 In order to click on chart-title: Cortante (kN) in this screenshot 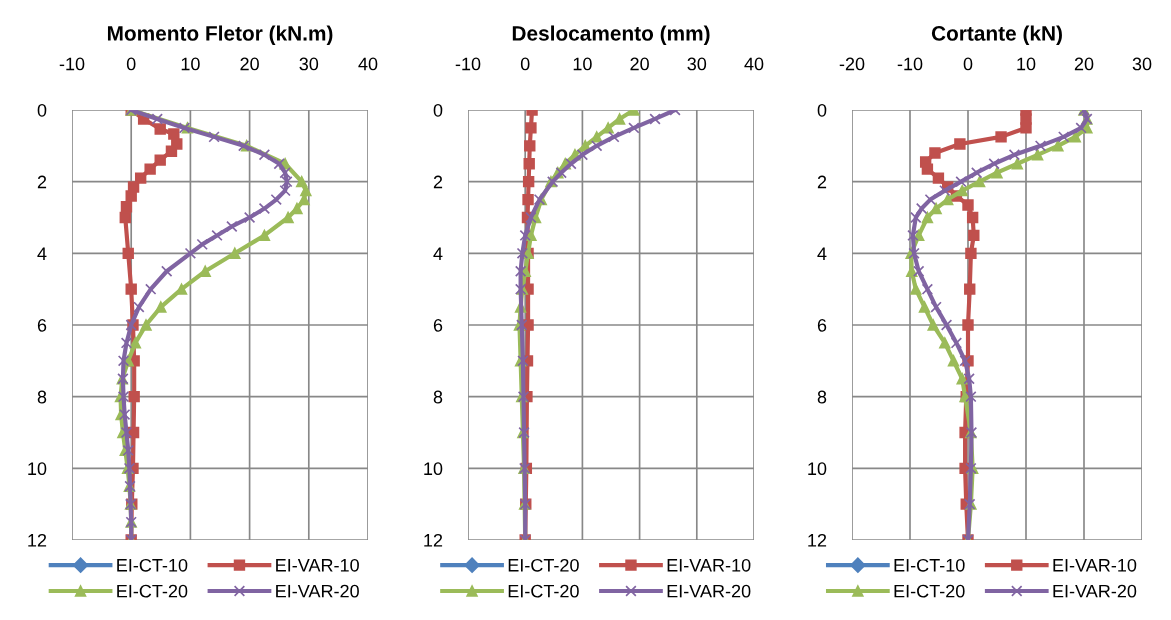, I will do `click(996, 35)`.